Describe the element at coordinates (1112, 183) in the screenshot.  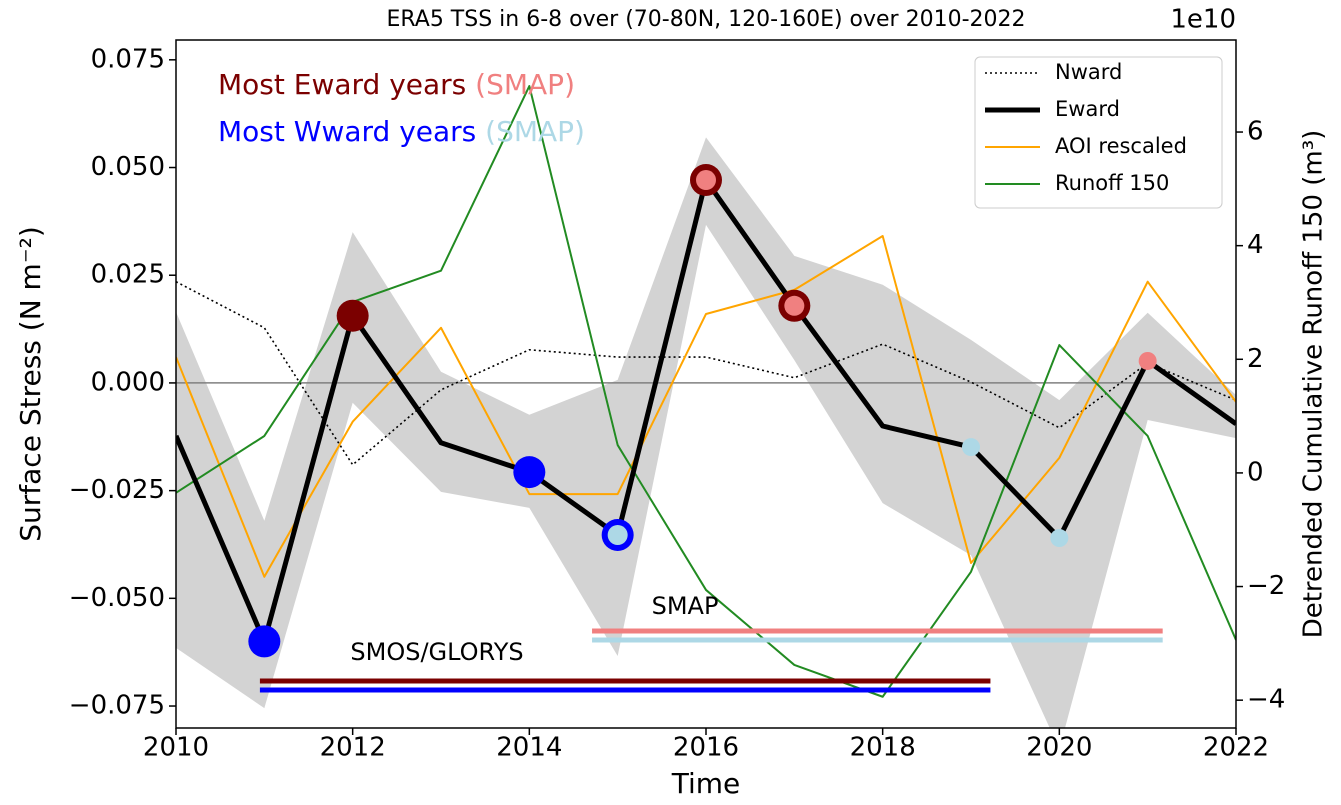
I see `legend-label: Runoff 150` at that location.